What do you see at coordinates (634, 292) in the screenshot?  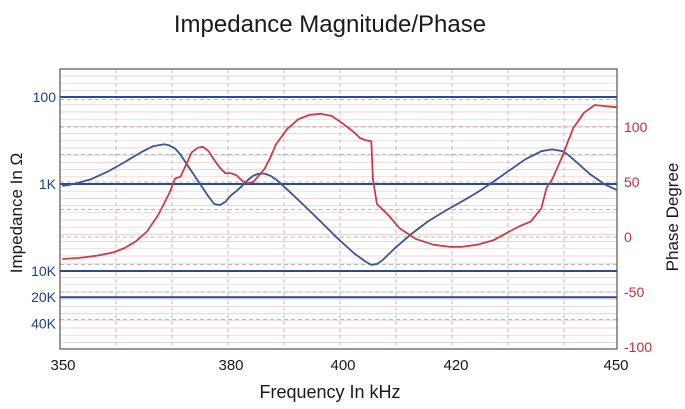 I see `right-tick-label: -50` at bounding box center [634, 292].